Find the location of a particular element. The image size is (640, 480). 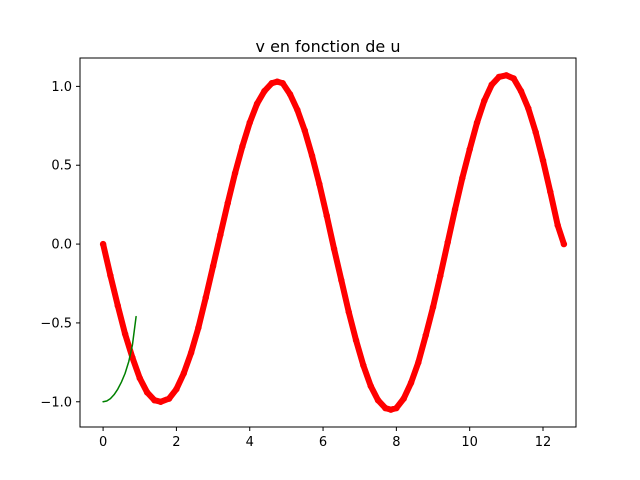

x-tick-label: 0 is located at coordinates (103, 442).